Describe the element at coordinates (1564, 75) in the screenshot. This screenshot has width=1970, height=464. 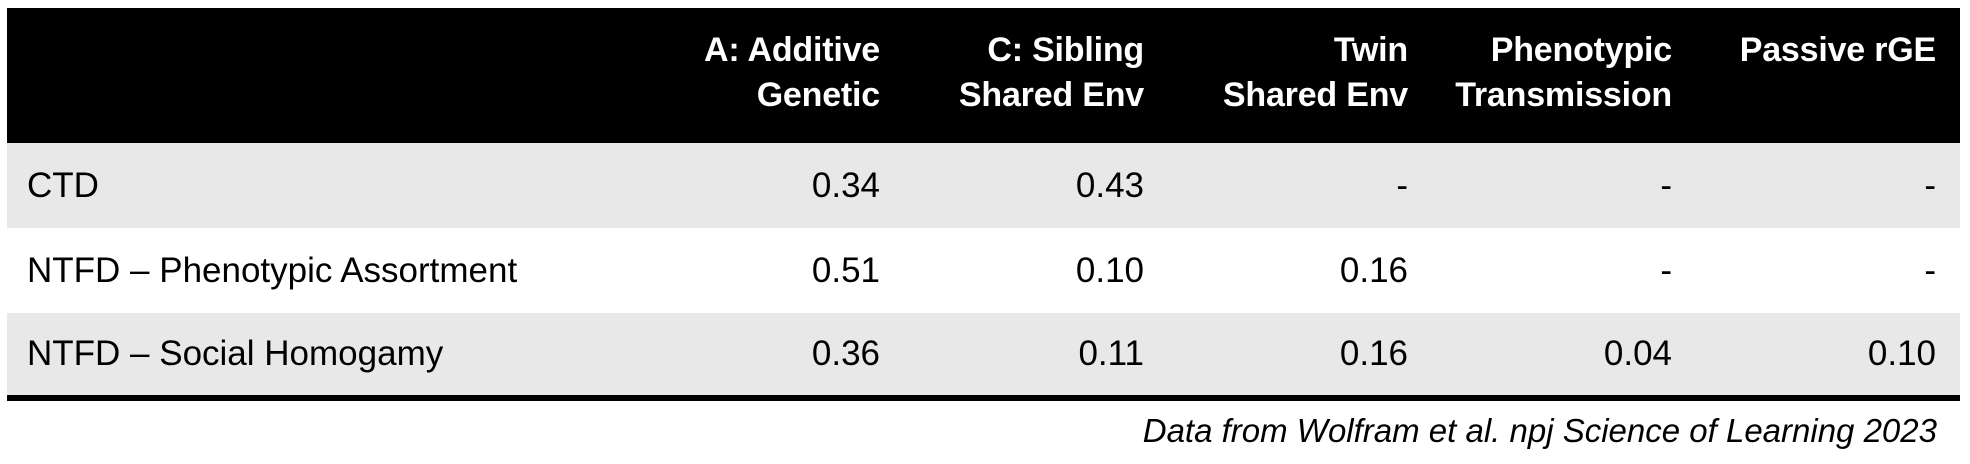
I see `header-cell-phenotypic-transmission: Phenotypic Transmission` at that location.